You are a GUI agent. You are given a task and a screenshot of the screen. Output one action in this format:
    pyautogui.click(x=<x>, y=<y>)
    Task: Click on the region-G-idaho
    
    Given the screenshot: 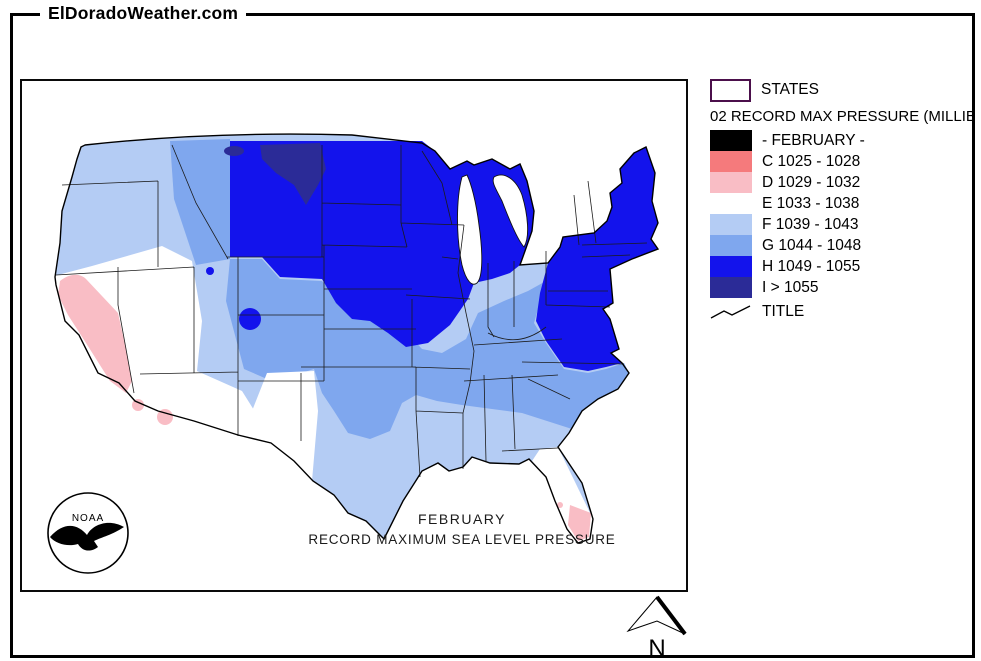 What is the action you would take?
    pyautogui.click(x=200, y=202)
    